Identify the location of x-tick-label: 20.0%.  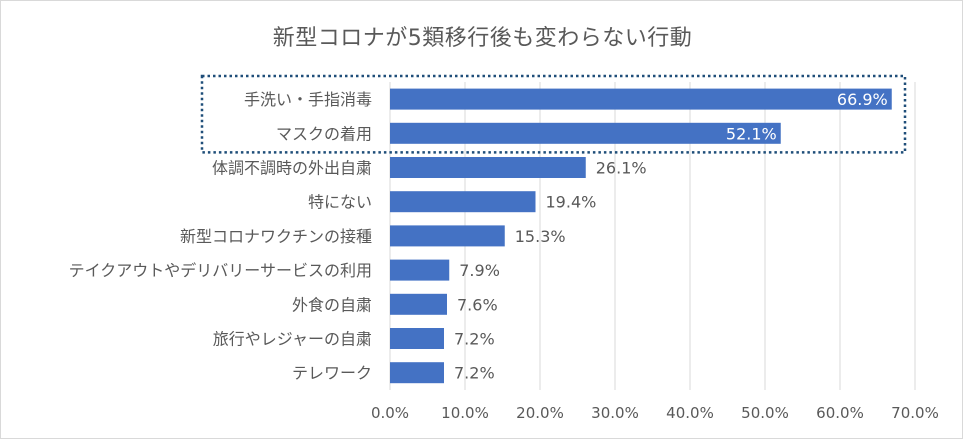
(540, 413).